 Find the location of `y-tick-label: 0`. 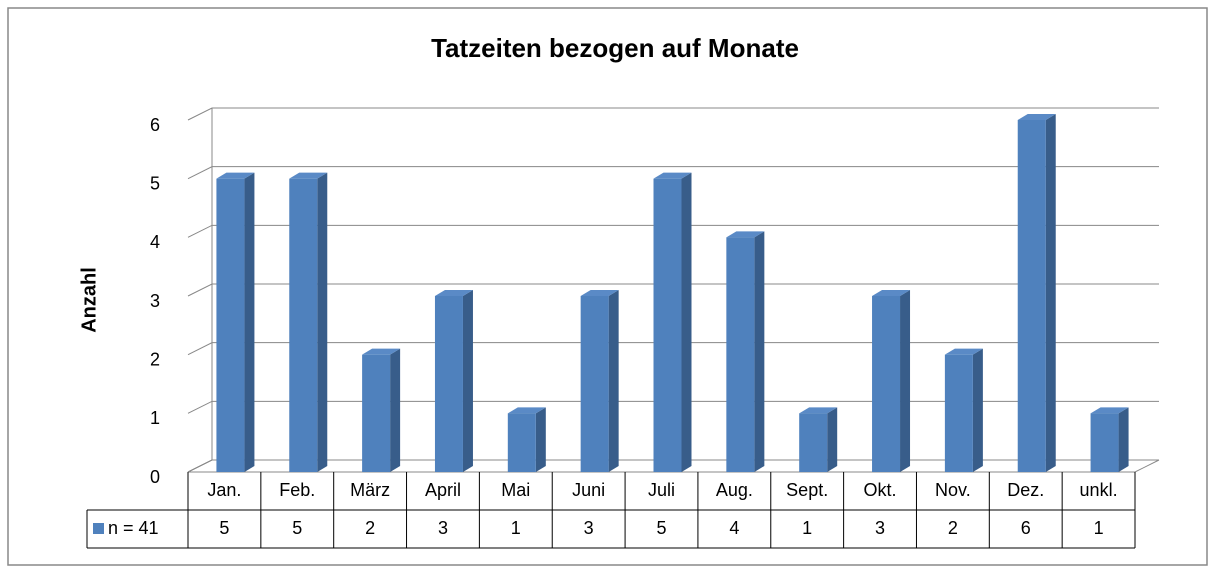

y-tick-label: 0 is located at coordinates (155, 477).